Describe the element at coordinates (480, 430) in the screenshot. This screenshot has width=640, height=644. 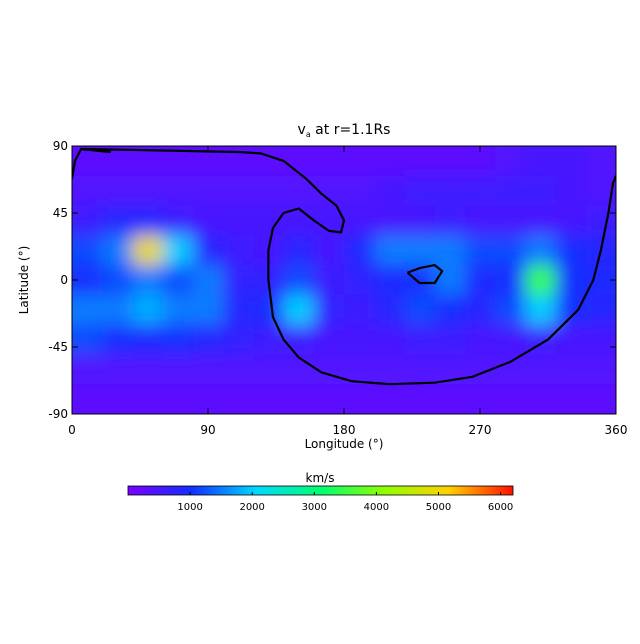
I see `x-tick-label: 270` at that location.